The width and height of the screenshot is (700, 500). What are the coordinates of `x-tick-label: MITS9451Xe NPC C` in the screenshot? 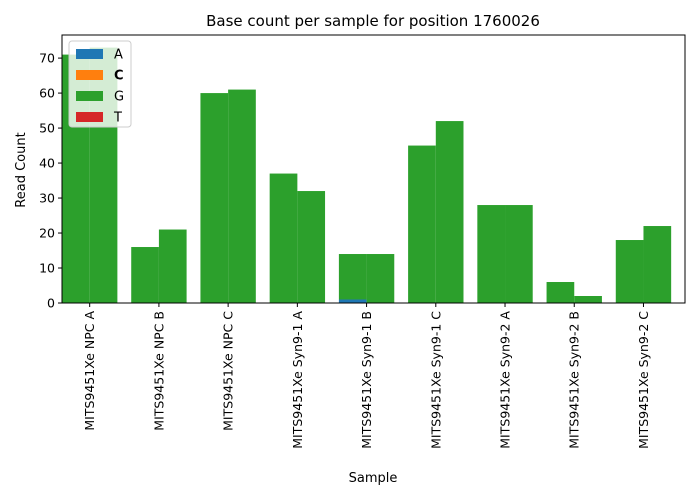 It's located at (228, 371).